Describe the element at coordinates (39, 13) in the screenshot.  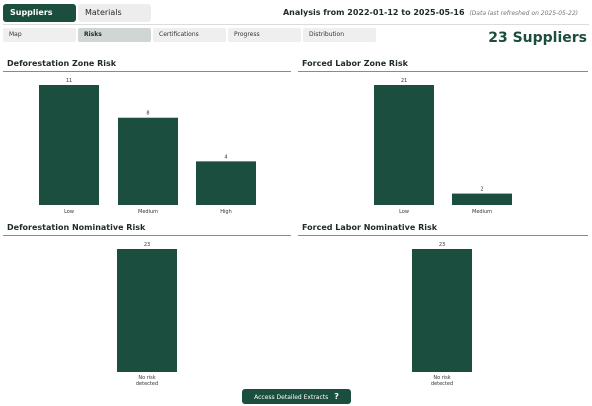
I see `tab-suppliers: Suppliers` at that location.